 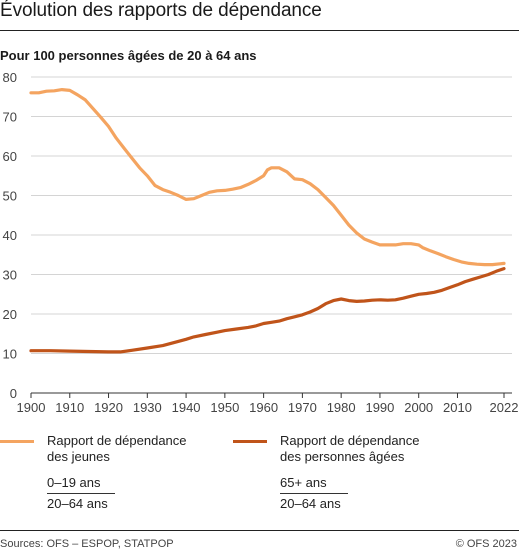 I want to click on series-line-agees, so click(x=267, y=310).